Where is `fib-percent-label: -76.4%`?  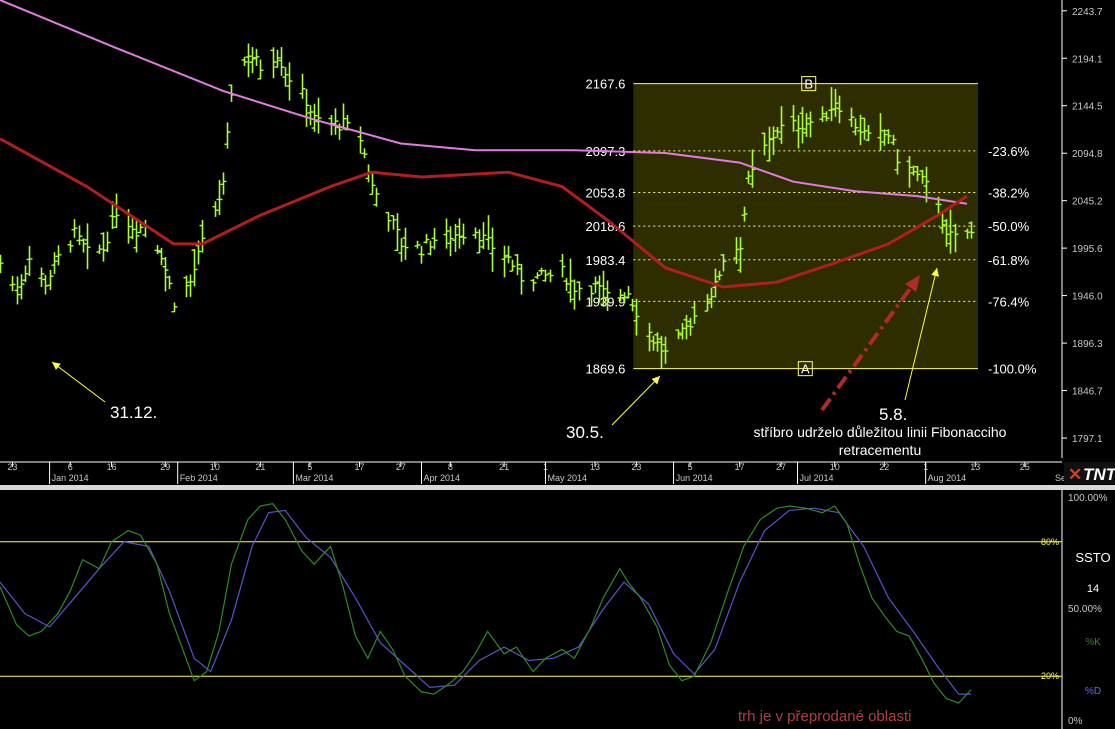
fib-percent-label: -76.4% is located at coordinates (1009, 301).